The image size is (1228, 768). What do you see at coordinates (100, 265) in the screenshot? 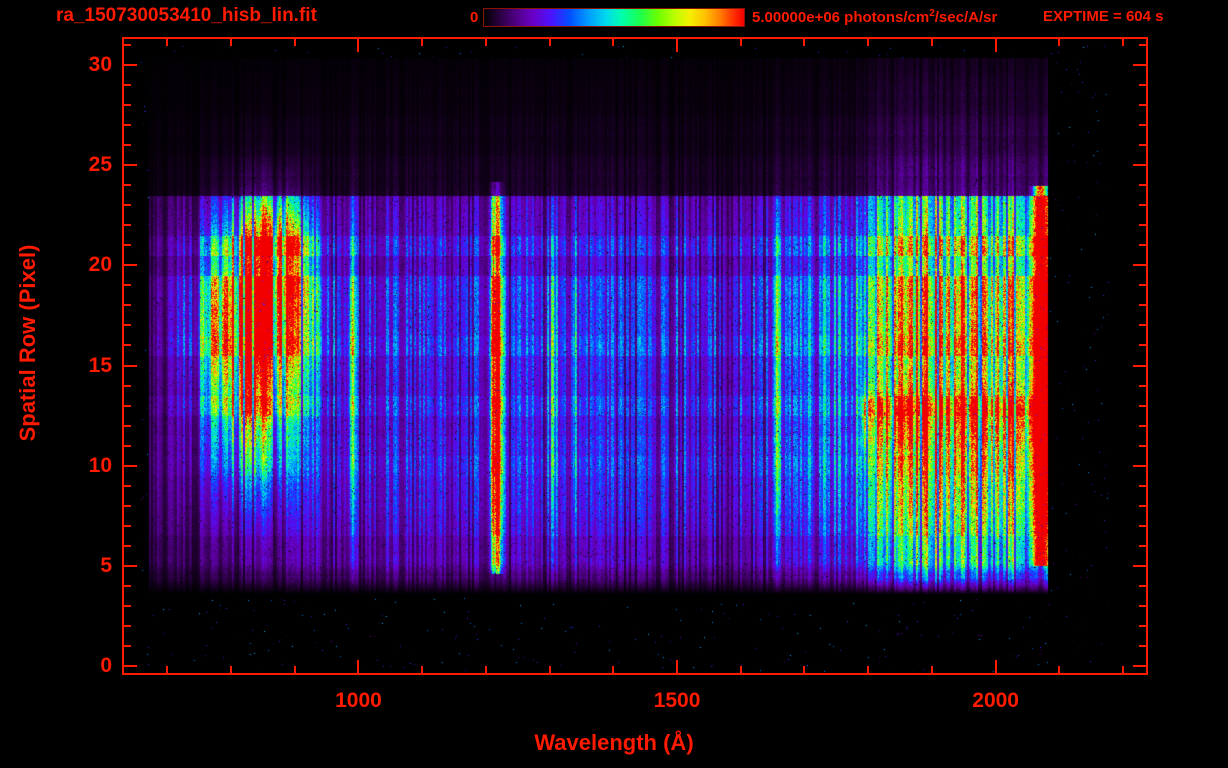
I see `y-tick-label-20: 20` at bounding box center [100, 265].